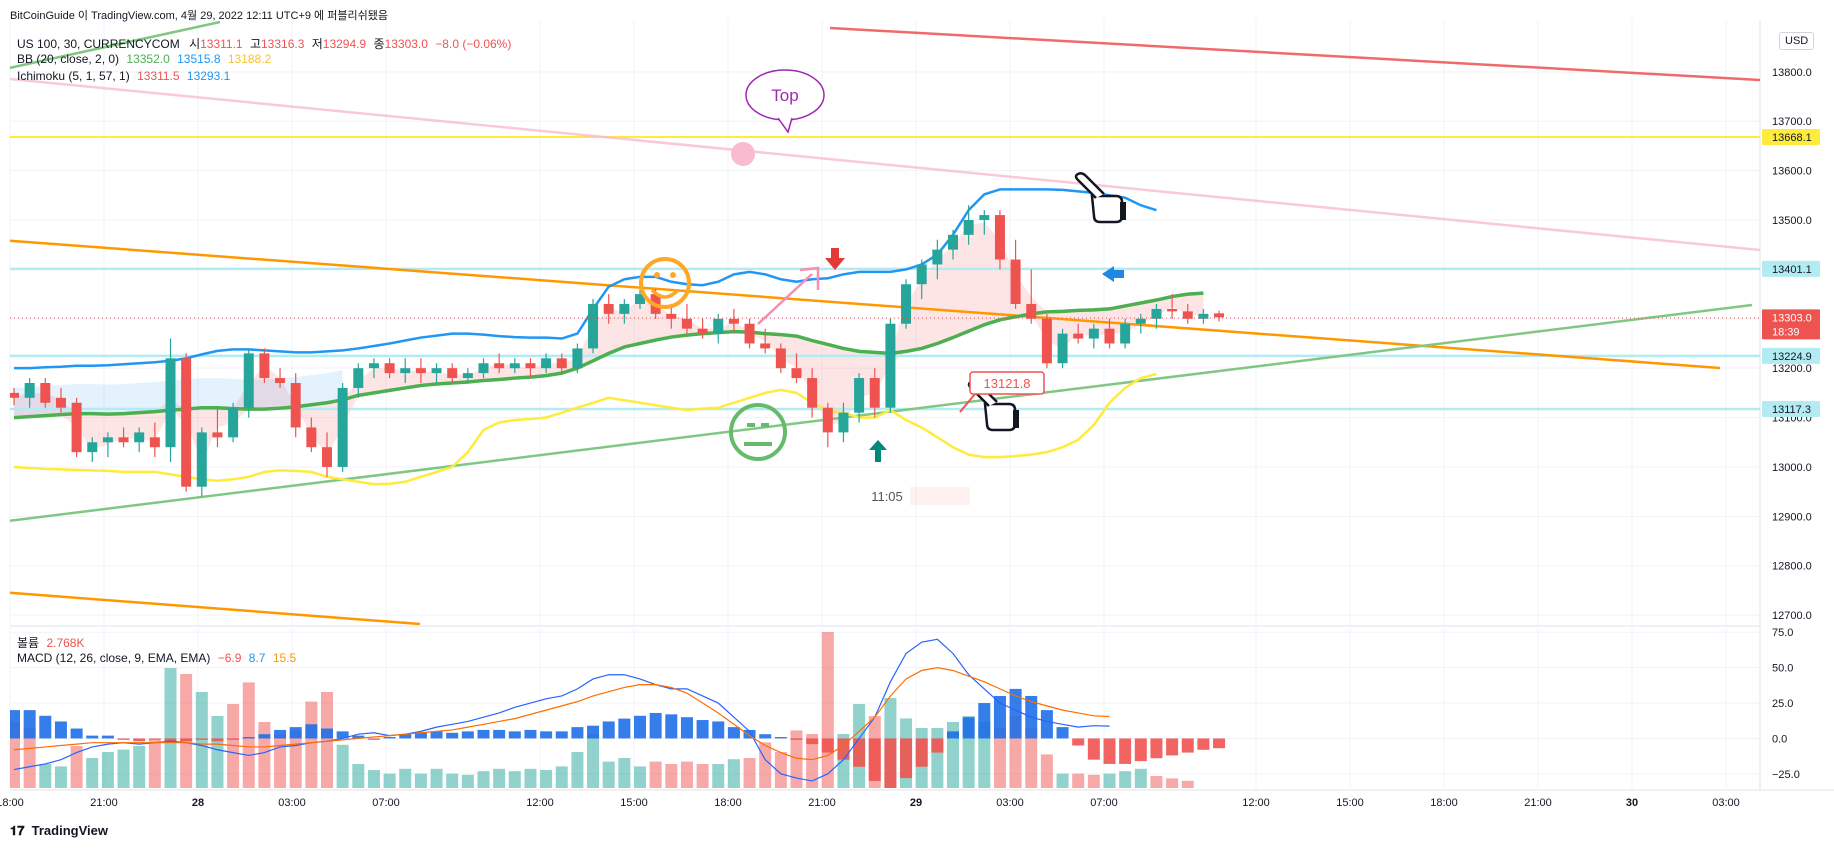 This screenshot has width=1834, height=850. Describe the element at coordinates (208, 76) in the screenshot. I see `ichimoku-value-2: 13293.1` at that location.